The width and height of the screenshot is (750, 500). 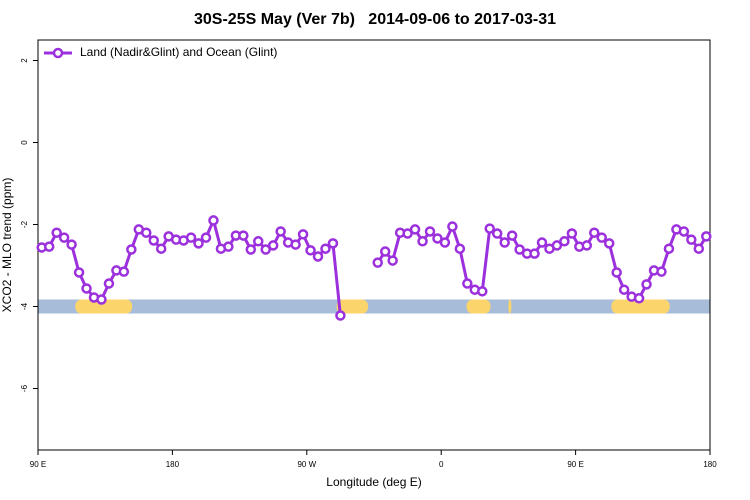 I want to click on x-tick-label: 90 W, so click(x=306, y=464).